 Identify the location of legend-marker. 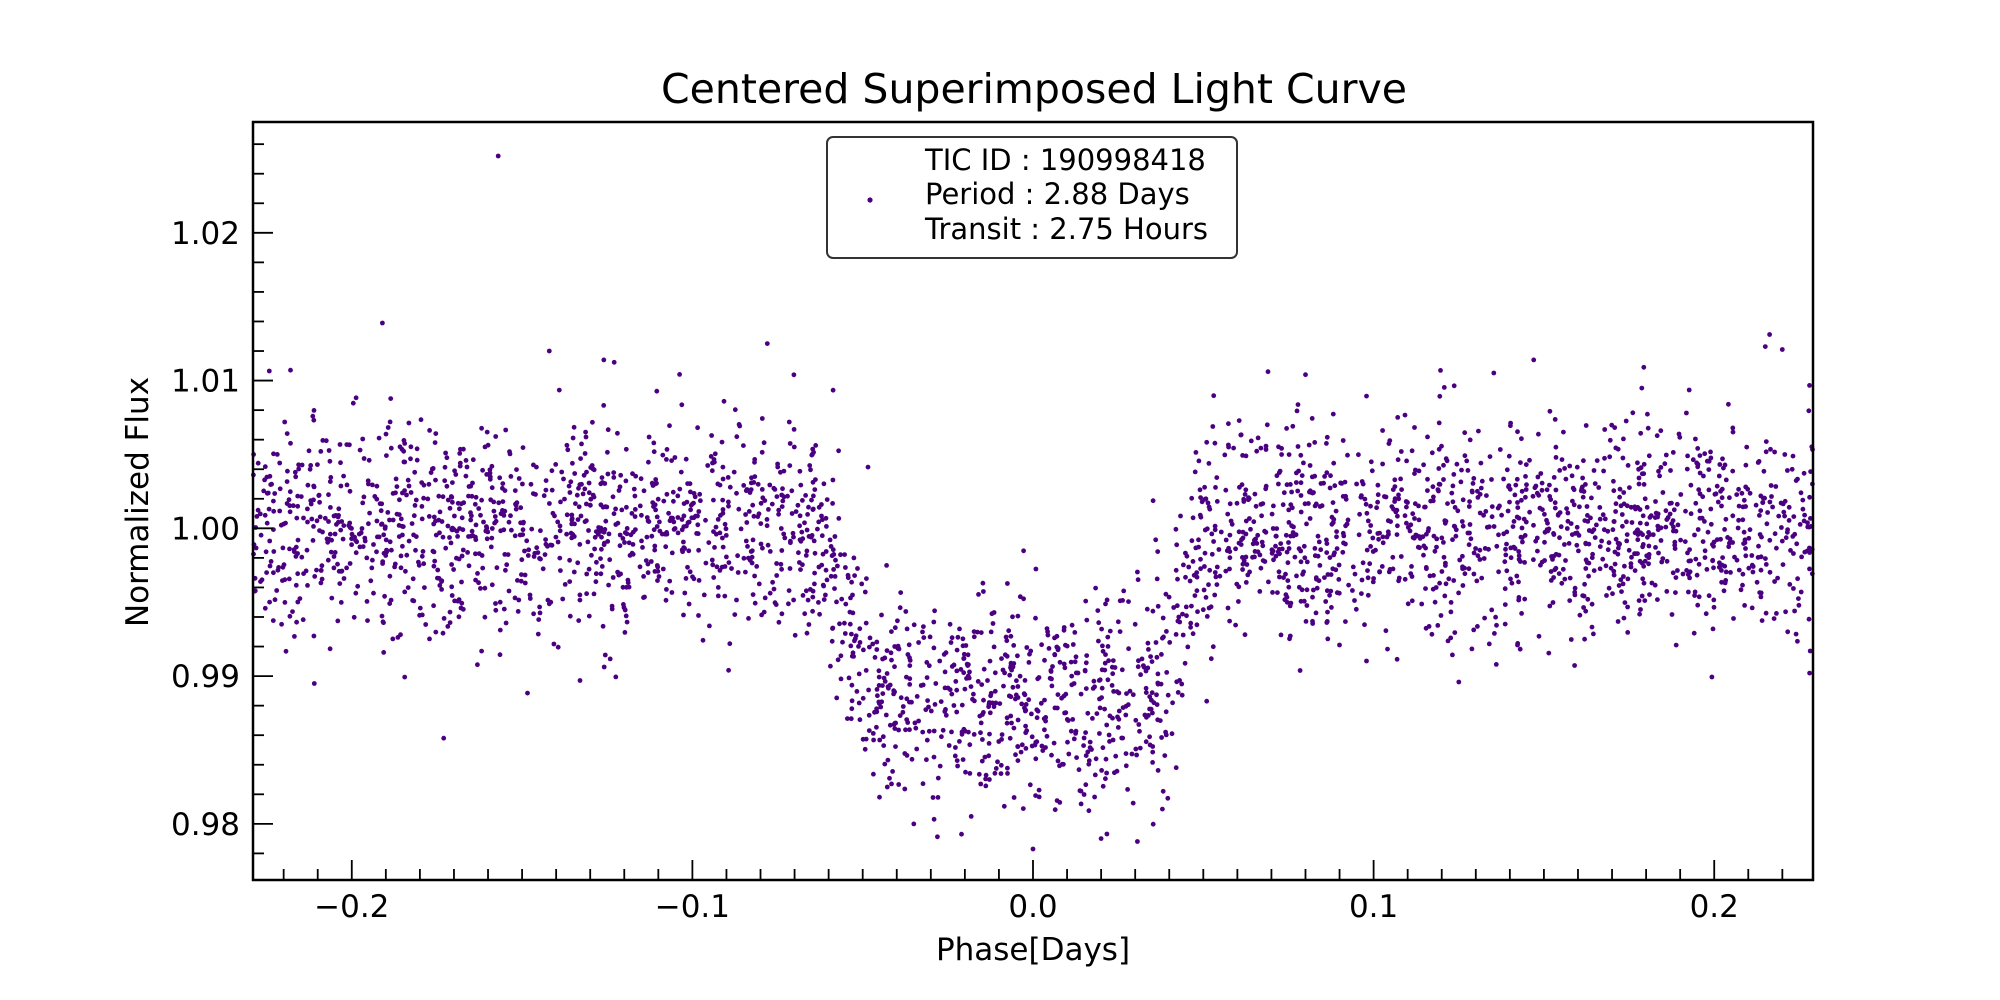
(870, 200).